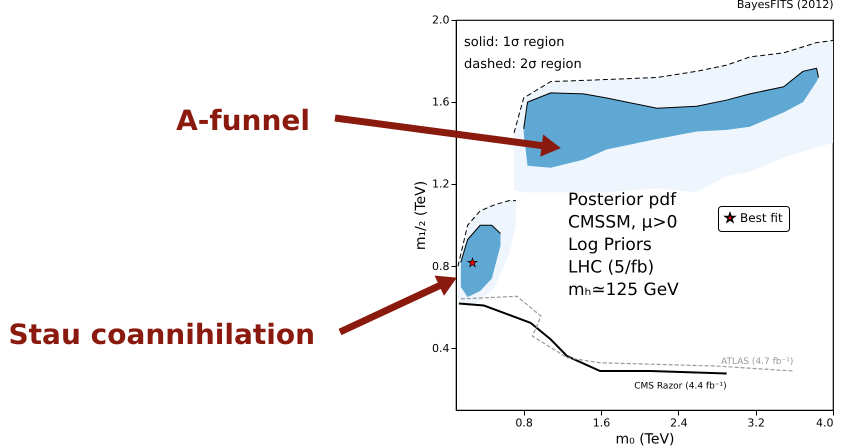 The height and width of the screenshot is (446, 845). What do you see at coordinates (624, 290) in the screenshot?
I see `annotation: mₕ≃125 GeV` at bounding box center [624, 290].